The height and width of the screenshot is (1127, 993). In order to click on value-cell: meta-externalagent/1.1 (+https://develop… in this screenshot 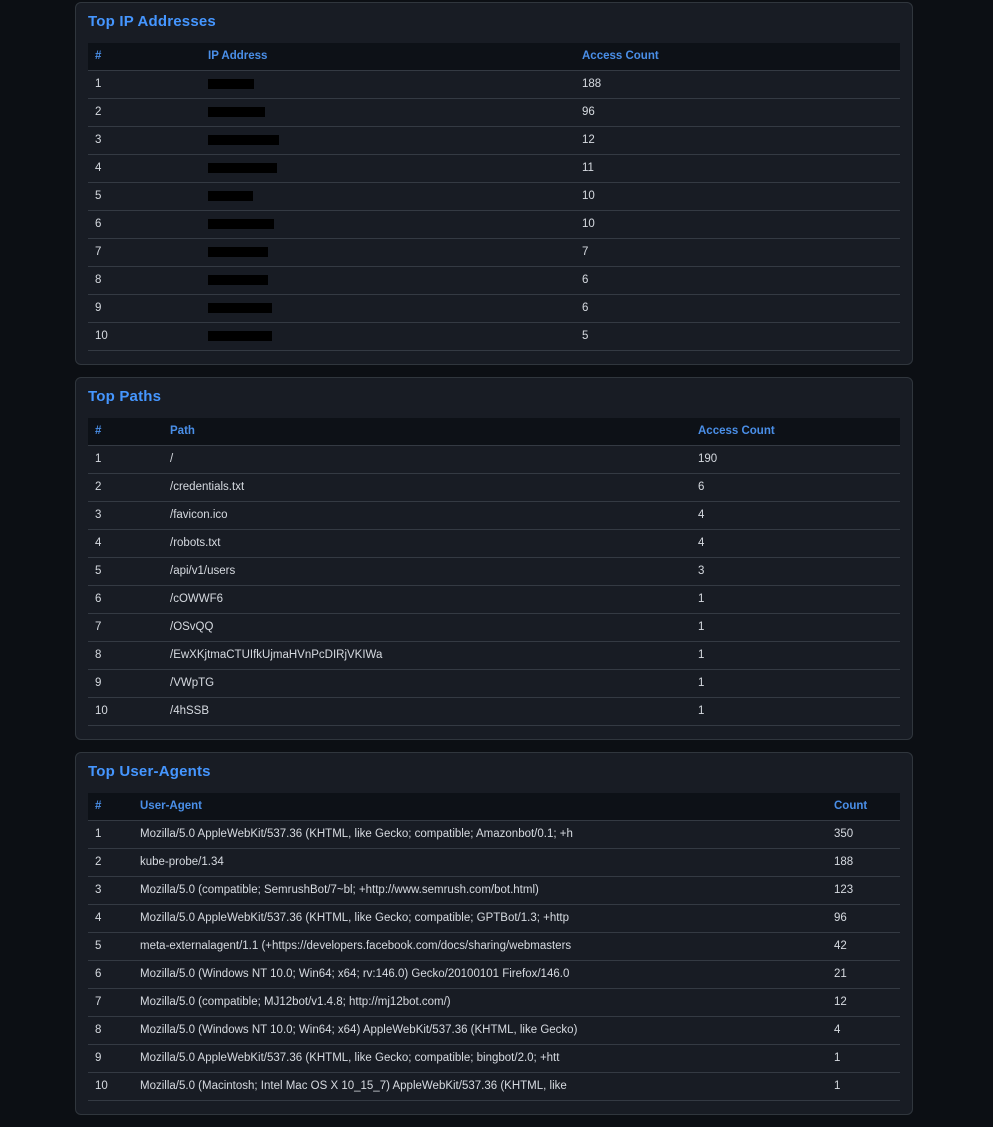, I will do `click(480, 946)`.